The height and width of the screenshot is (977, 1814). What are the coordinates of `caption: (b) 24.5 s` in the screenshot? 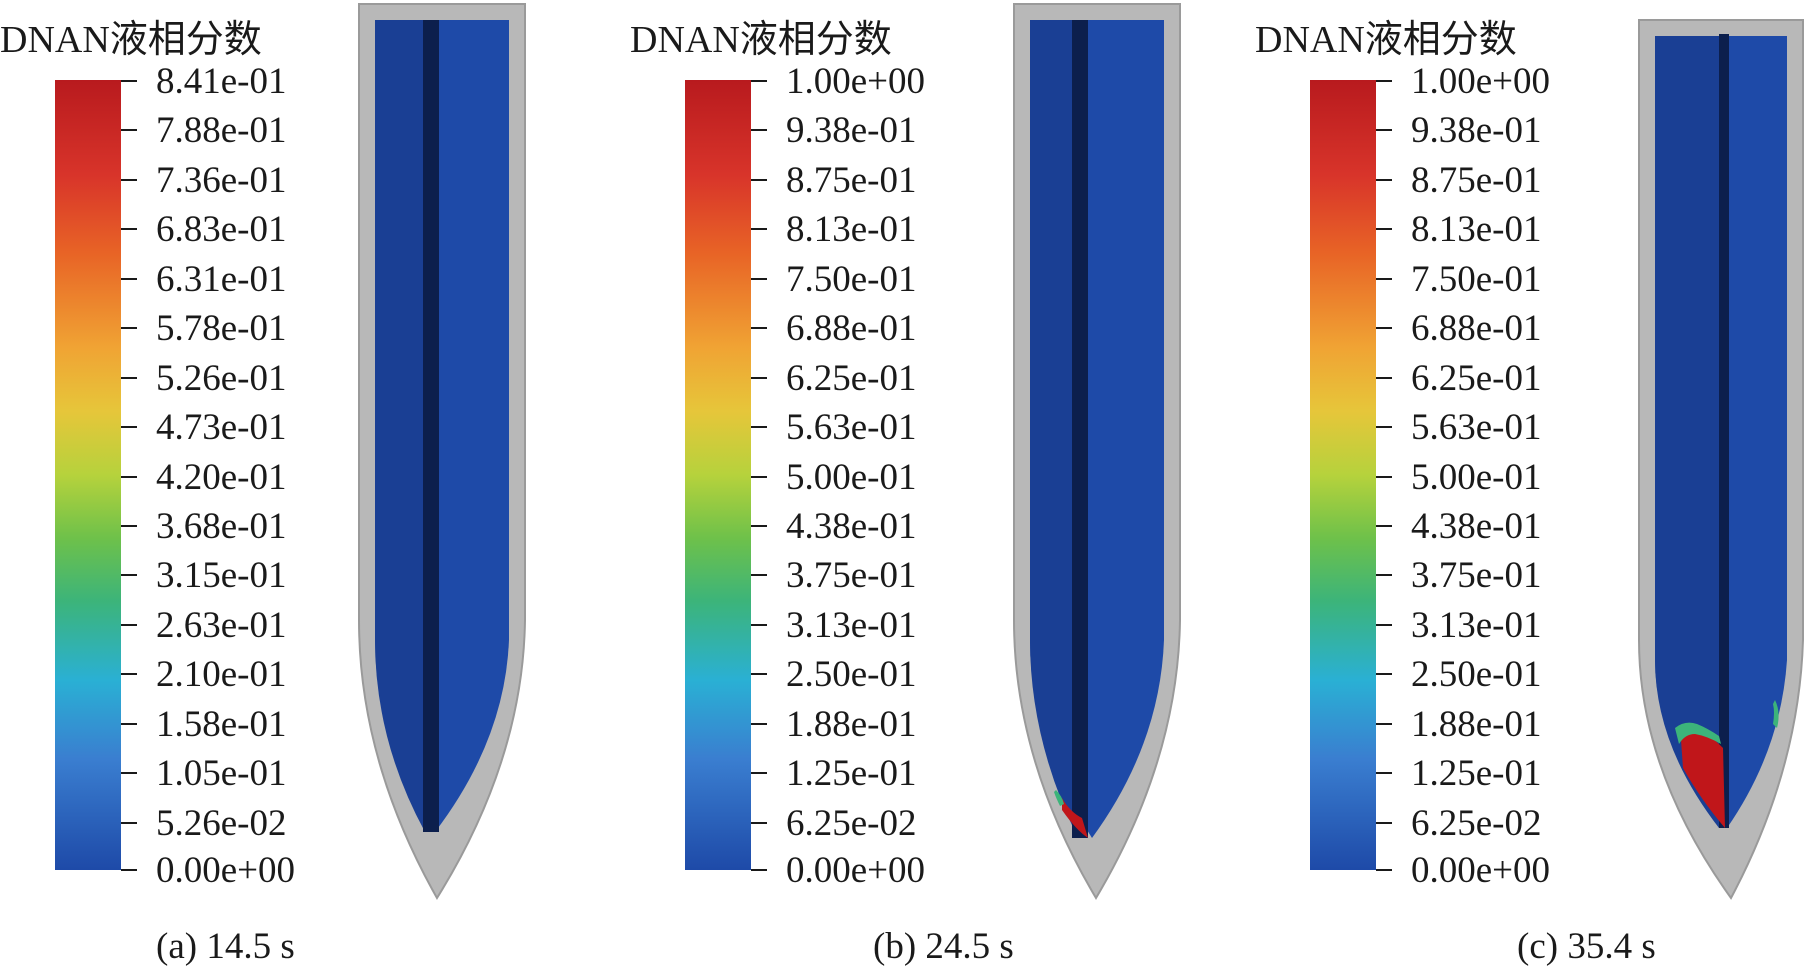 It's located at (943, 946).